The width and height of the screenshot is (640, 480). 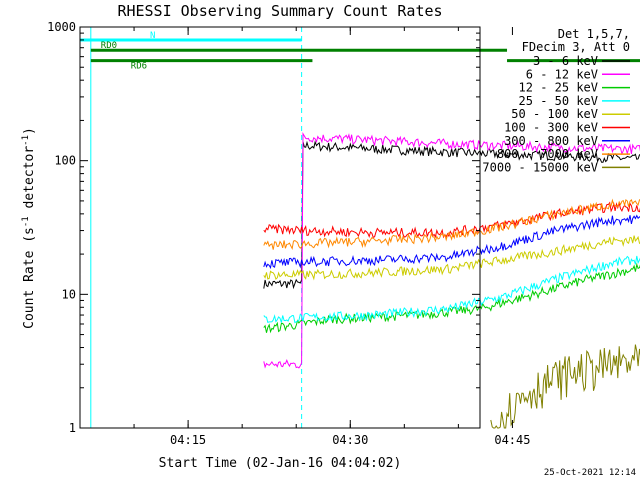 What do you see at coordinates (562, 74) in the screenshot?
I see `legend-label-1: 6 - 12 keV` at bounding box center [562, 74].